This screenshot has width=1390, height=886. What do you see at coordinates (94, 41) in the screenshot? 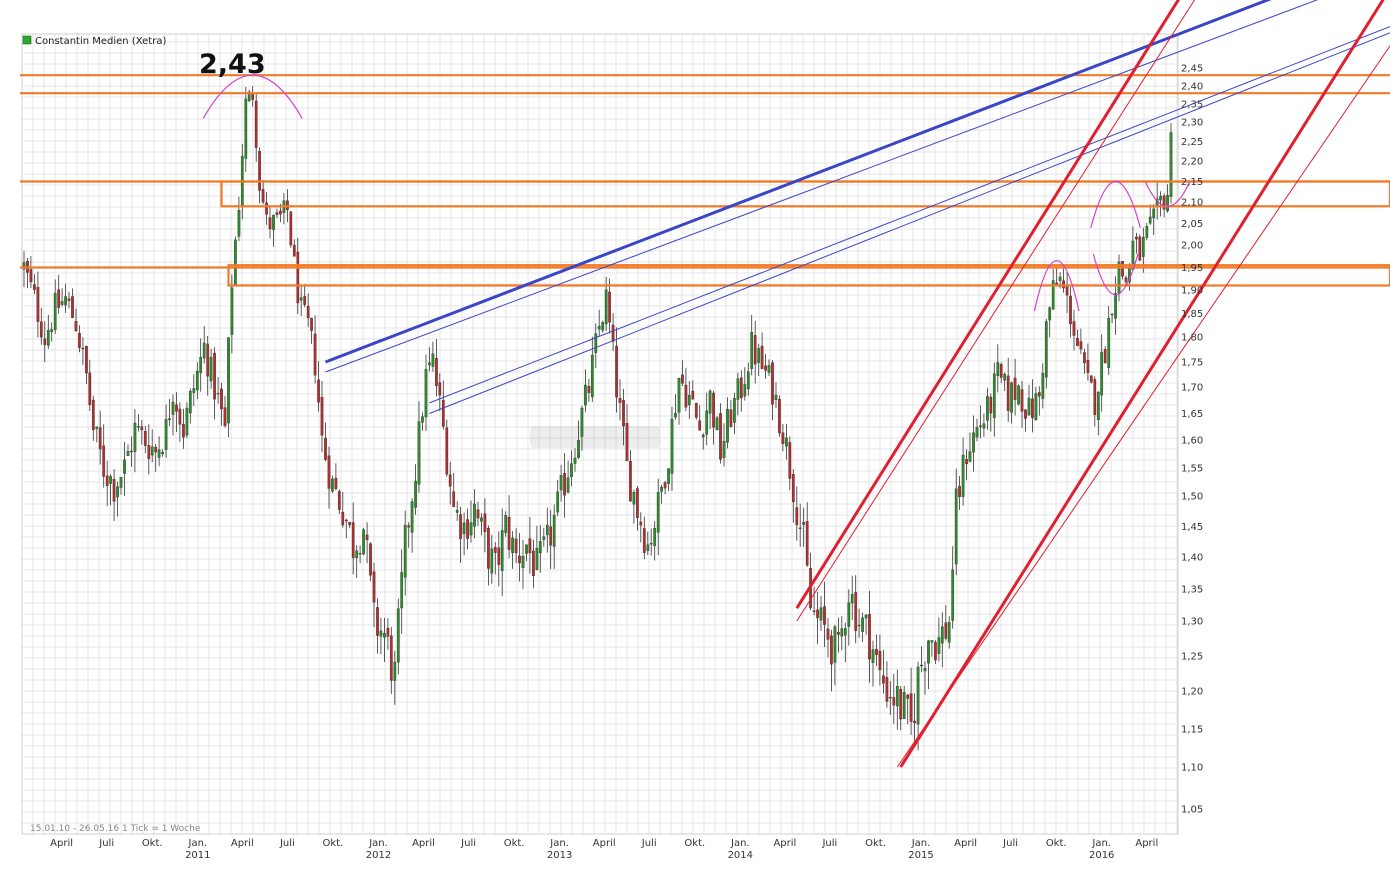
I see `legend: Constantin Medien (Xetra)` at bounding box center [94, 41].